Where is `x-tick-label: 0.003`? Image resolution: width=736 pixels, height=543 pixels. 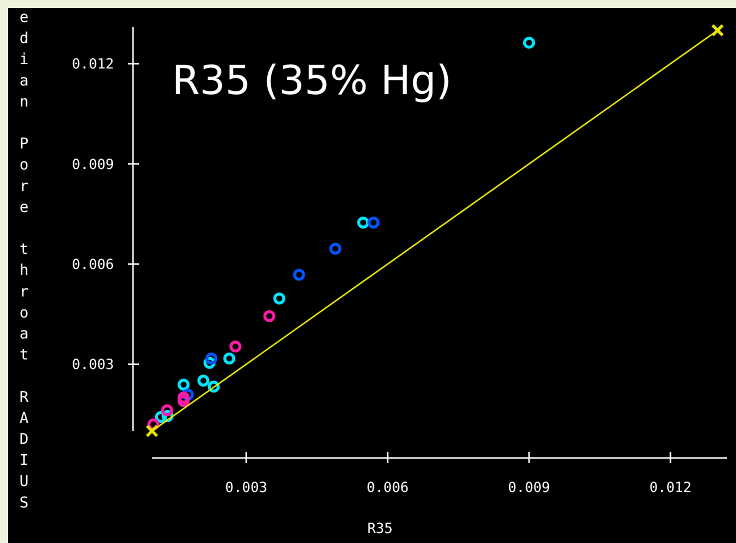
x-tick-label: 0.003 is located at coordinates (246, 488).